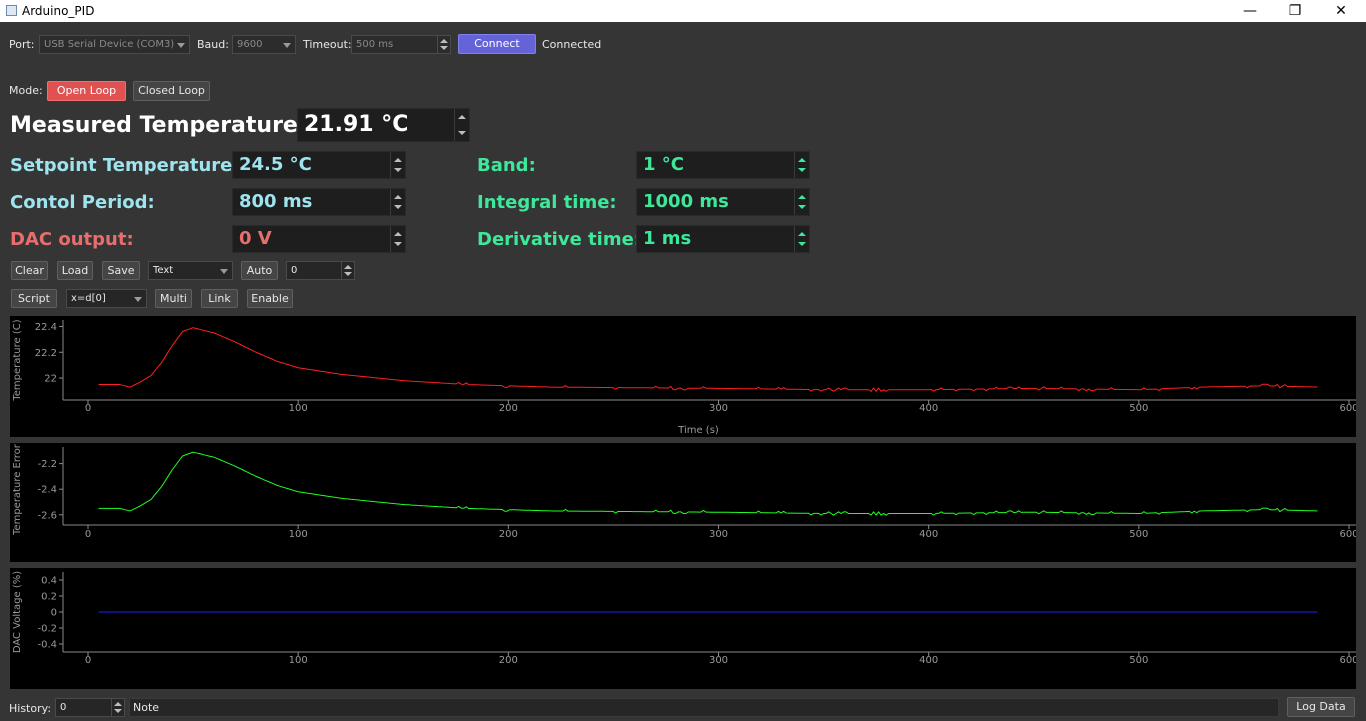 The width and height of the screenshot is (1366, 721). I want to click on setpoint-value: 24.5 °C, so click(275, 164).